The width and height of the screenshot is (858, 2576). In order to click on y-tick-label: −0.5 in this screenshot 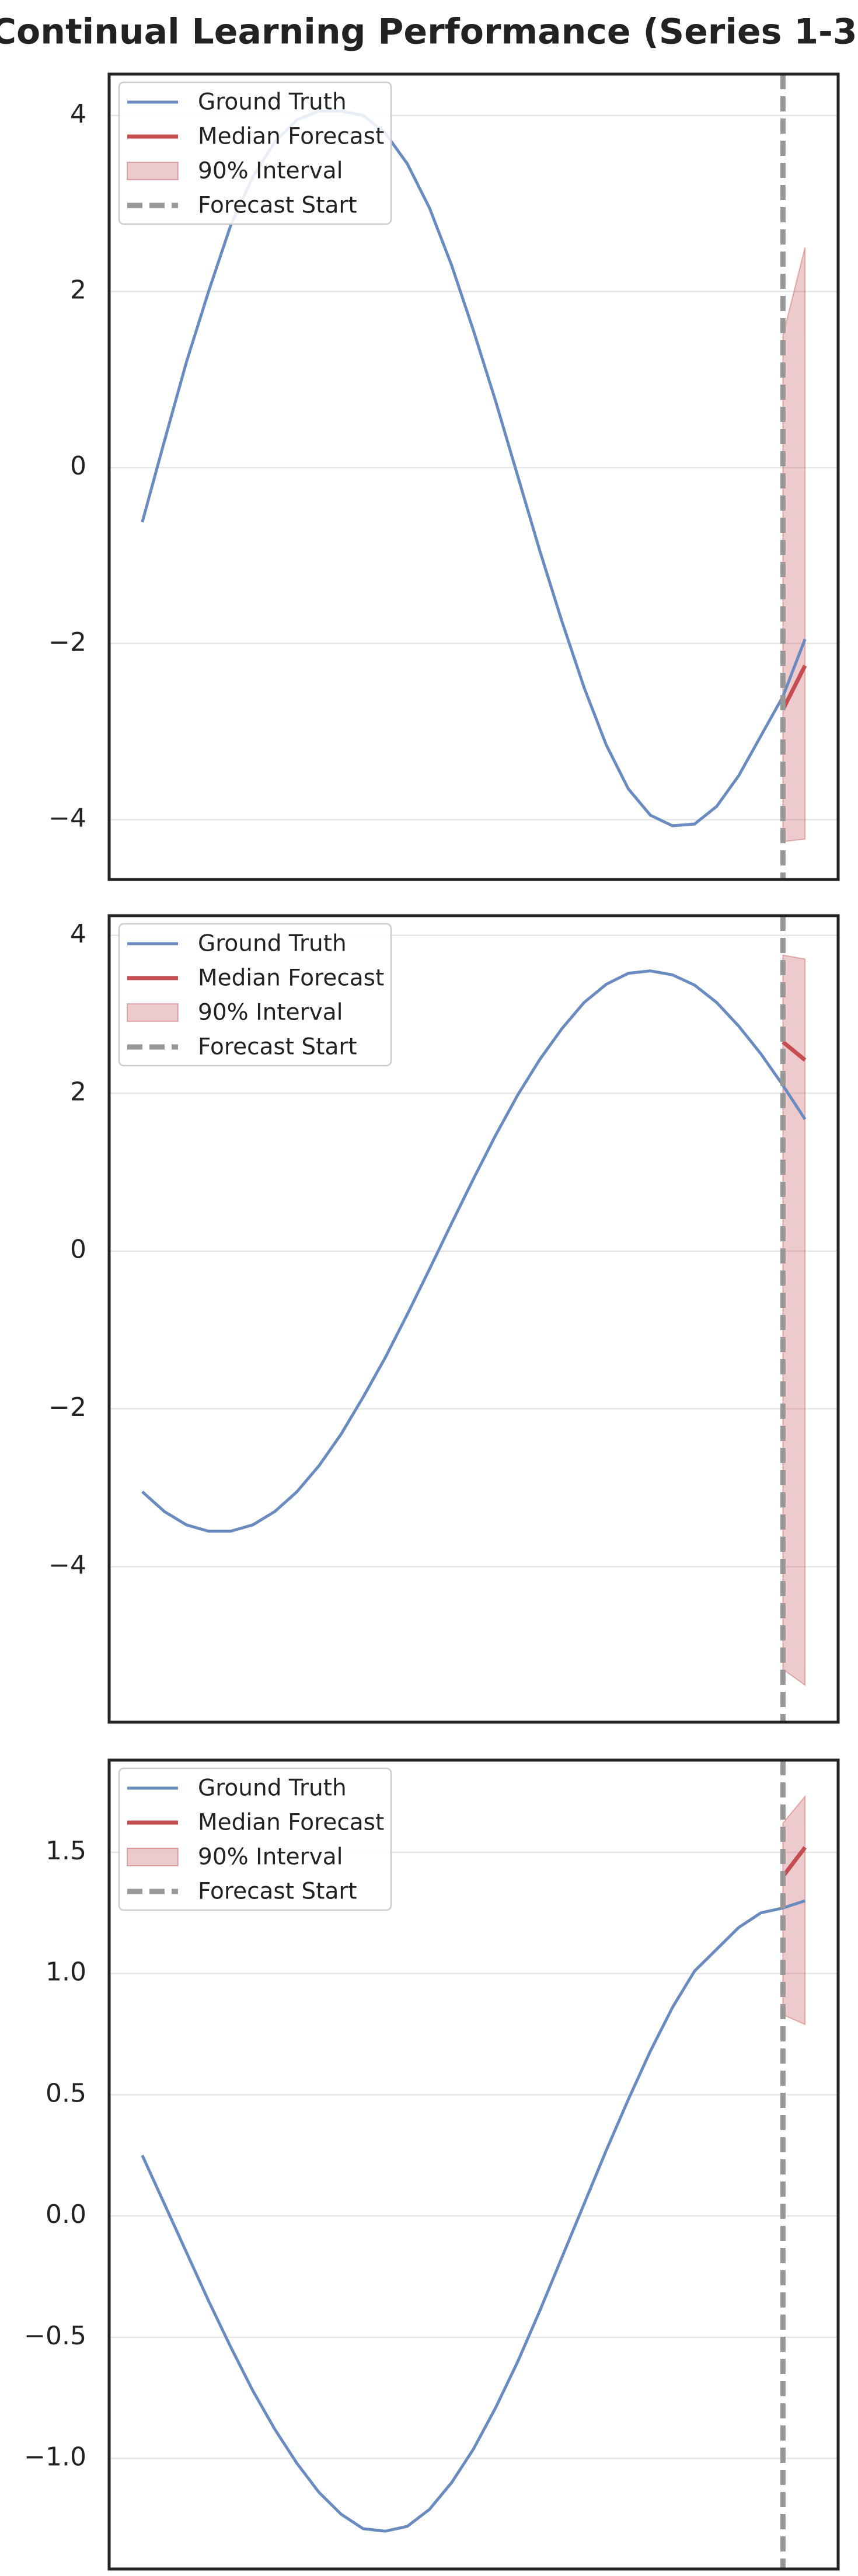, I will do `click(55, 2336)`.